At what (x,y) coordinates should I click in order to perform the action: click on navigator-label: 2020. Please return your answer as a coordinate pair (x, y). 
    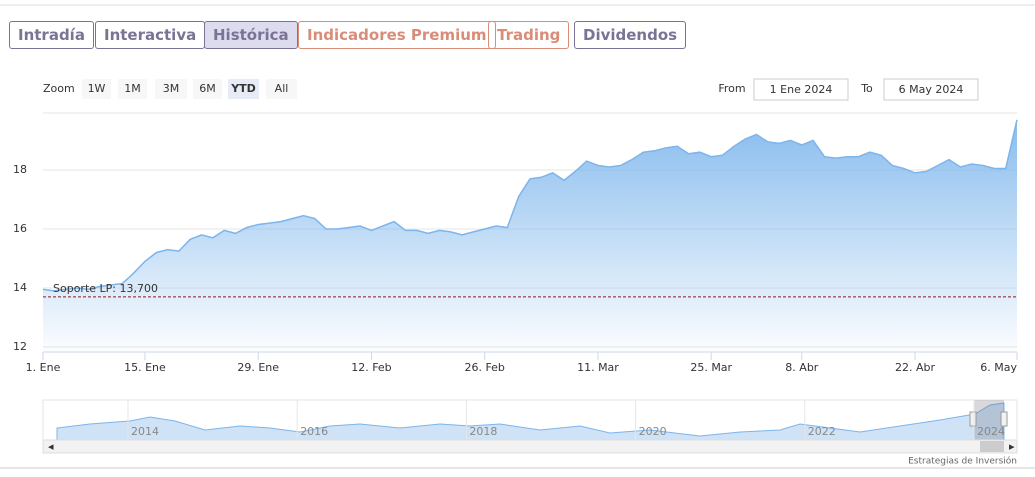
    Looking at the image, I should click on (653, 431).